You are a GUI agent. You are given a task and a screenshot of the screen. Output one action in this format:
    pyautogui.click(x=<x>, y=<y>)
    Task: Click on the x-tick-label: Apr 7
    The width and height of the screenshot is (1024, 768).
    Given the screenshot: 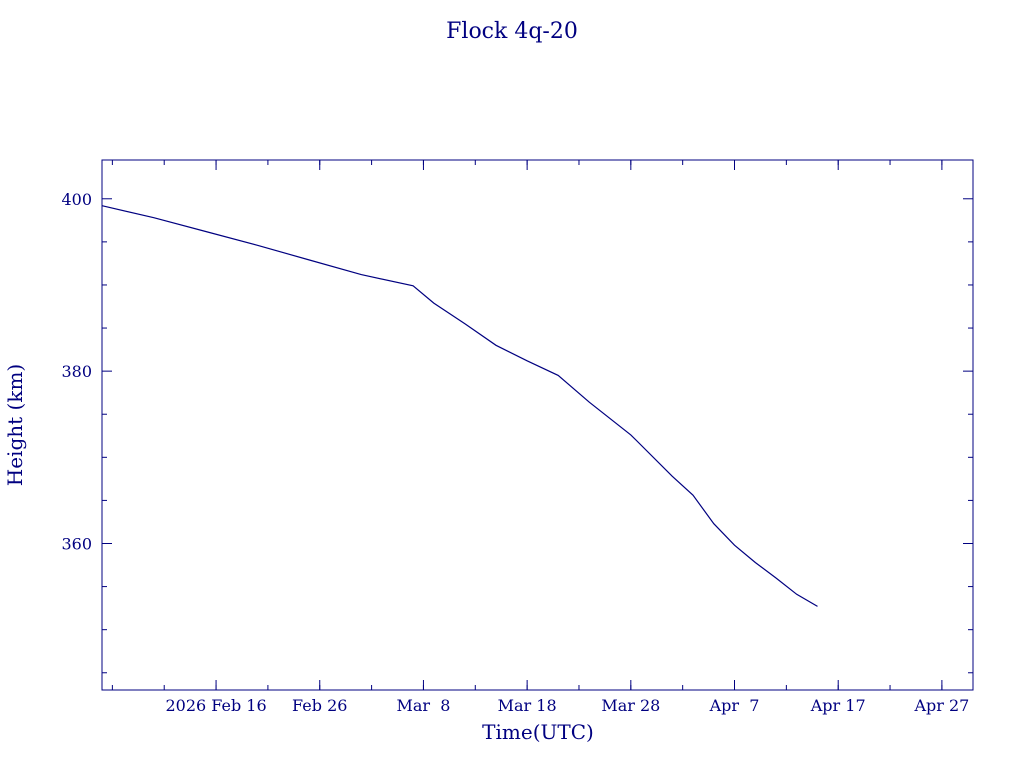 What is the action you would take?
    pyautogui.click(x=734, y=705)
    